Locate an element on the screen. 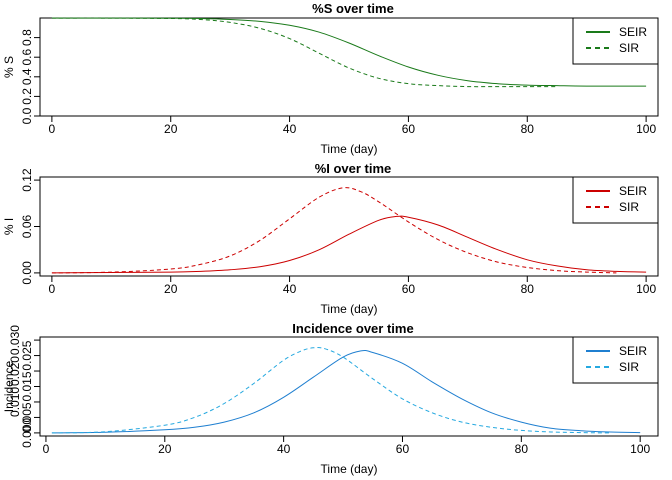 The height and width of the screenshot is (480, 672). y-tick-label-secondary: 0.010 is located at coordinates (15, 402).